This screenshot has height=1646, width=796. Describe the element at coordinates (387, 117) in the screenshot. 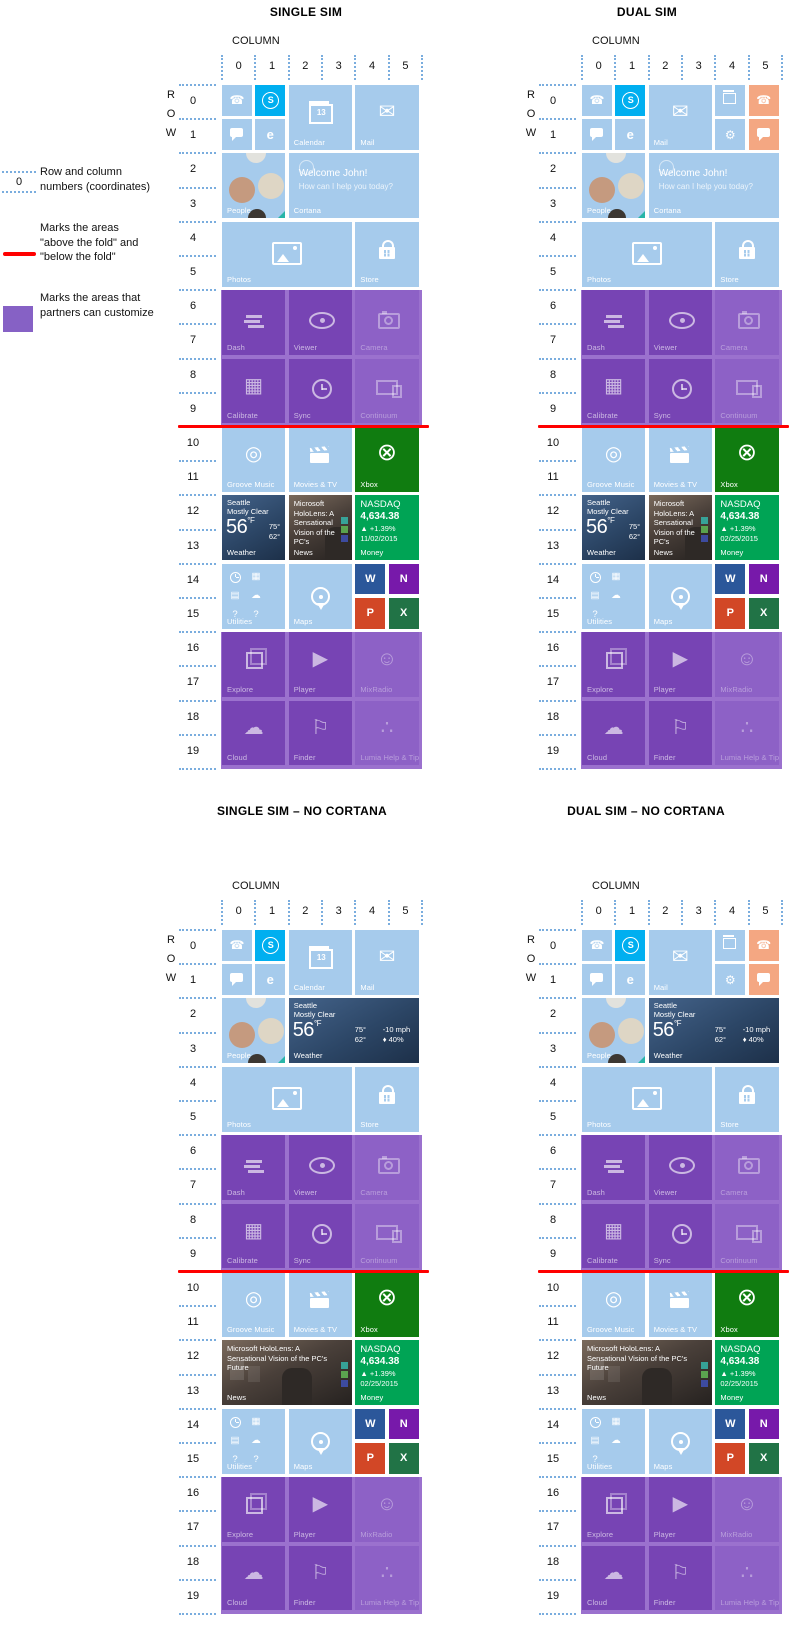

I see `tile-mail: ✉ Mail` at that location.